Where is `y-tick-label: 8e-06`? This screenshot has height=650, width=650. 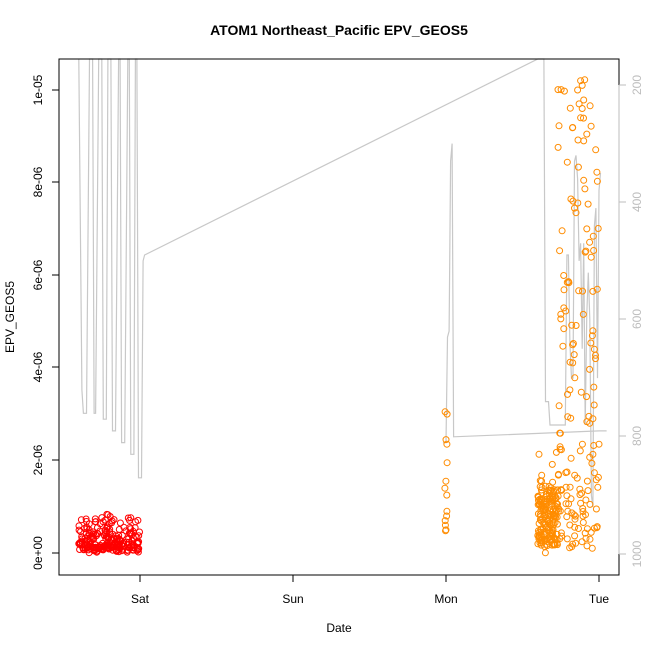 y-tick-label: 8e-06 is located at coordinates (38, 181).